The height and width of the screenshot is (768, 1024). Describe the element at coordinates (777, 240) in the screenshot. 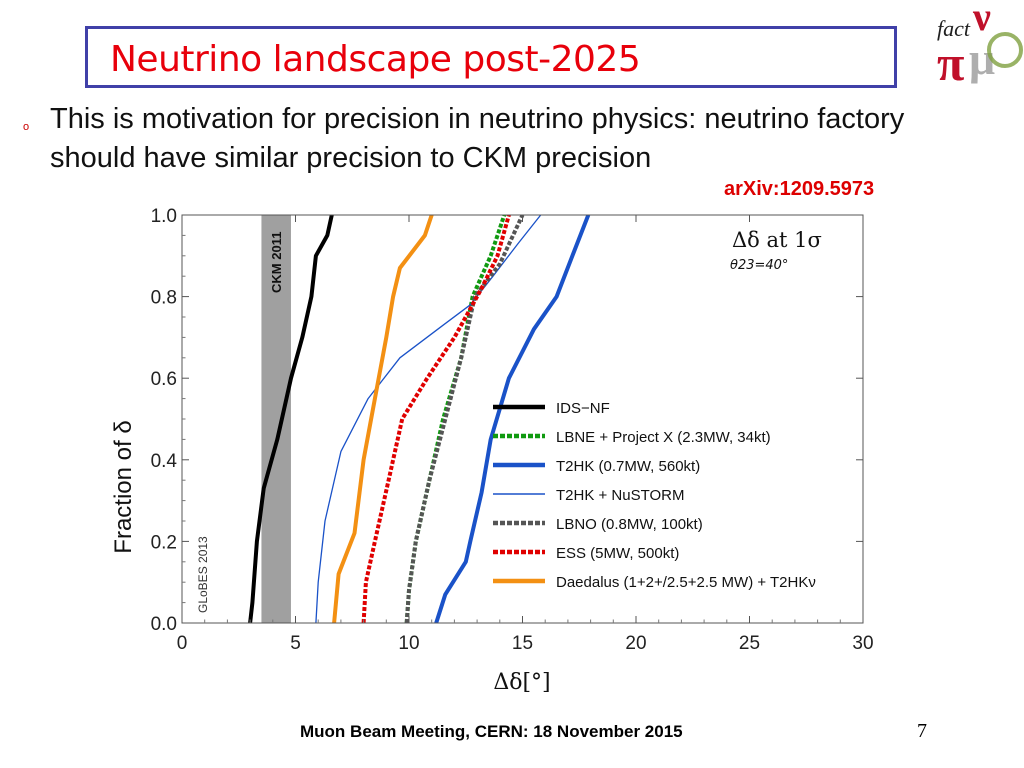

I see `chart-annotation-main: Δδ at 1σ` at that location.